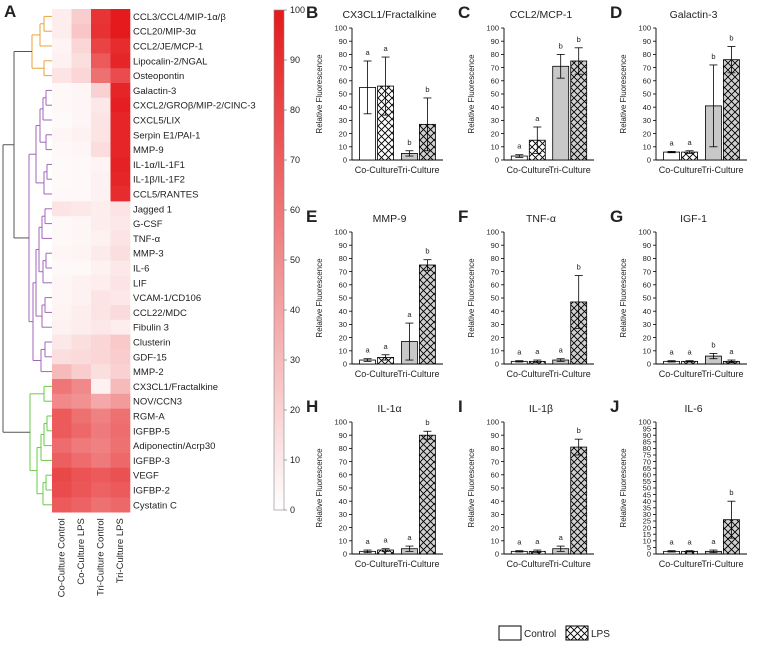 This screenshot has width=778, height=651. Describe the element at coordinates (295, 310) in the screenshot. I see `colorbar-tick-label: 40` at that location.